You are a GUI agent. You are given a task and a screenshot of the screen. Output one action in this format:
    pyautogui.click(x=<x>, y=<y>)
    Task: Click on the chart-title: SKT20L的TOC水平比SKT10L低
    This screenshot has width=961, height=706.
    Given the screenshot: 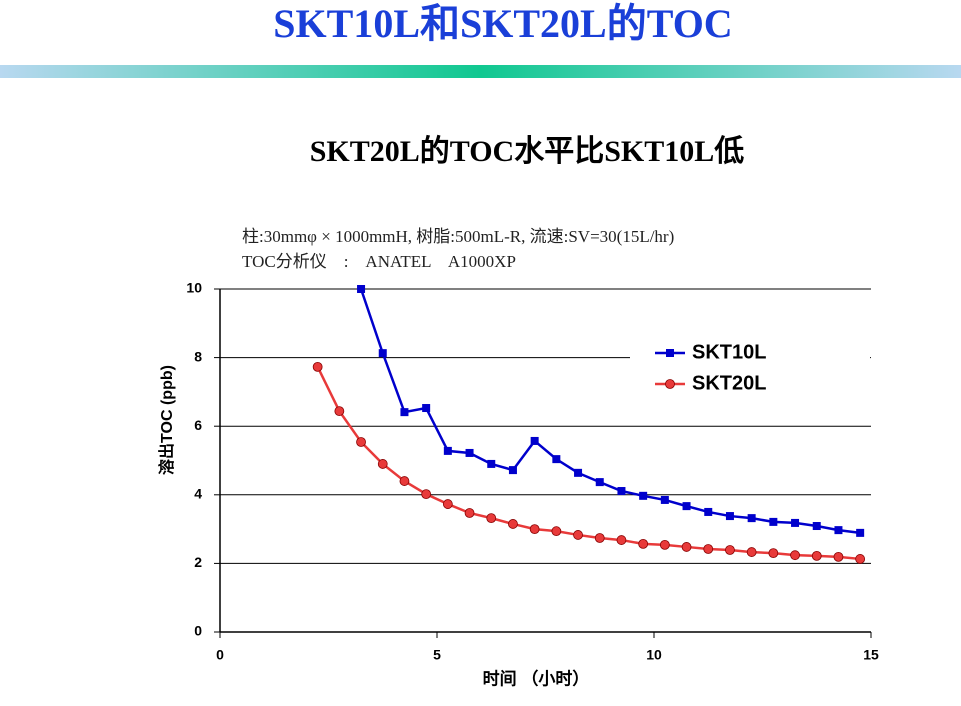 What is the action you would take?
    pyautogui.click(x=527, y=151)
    